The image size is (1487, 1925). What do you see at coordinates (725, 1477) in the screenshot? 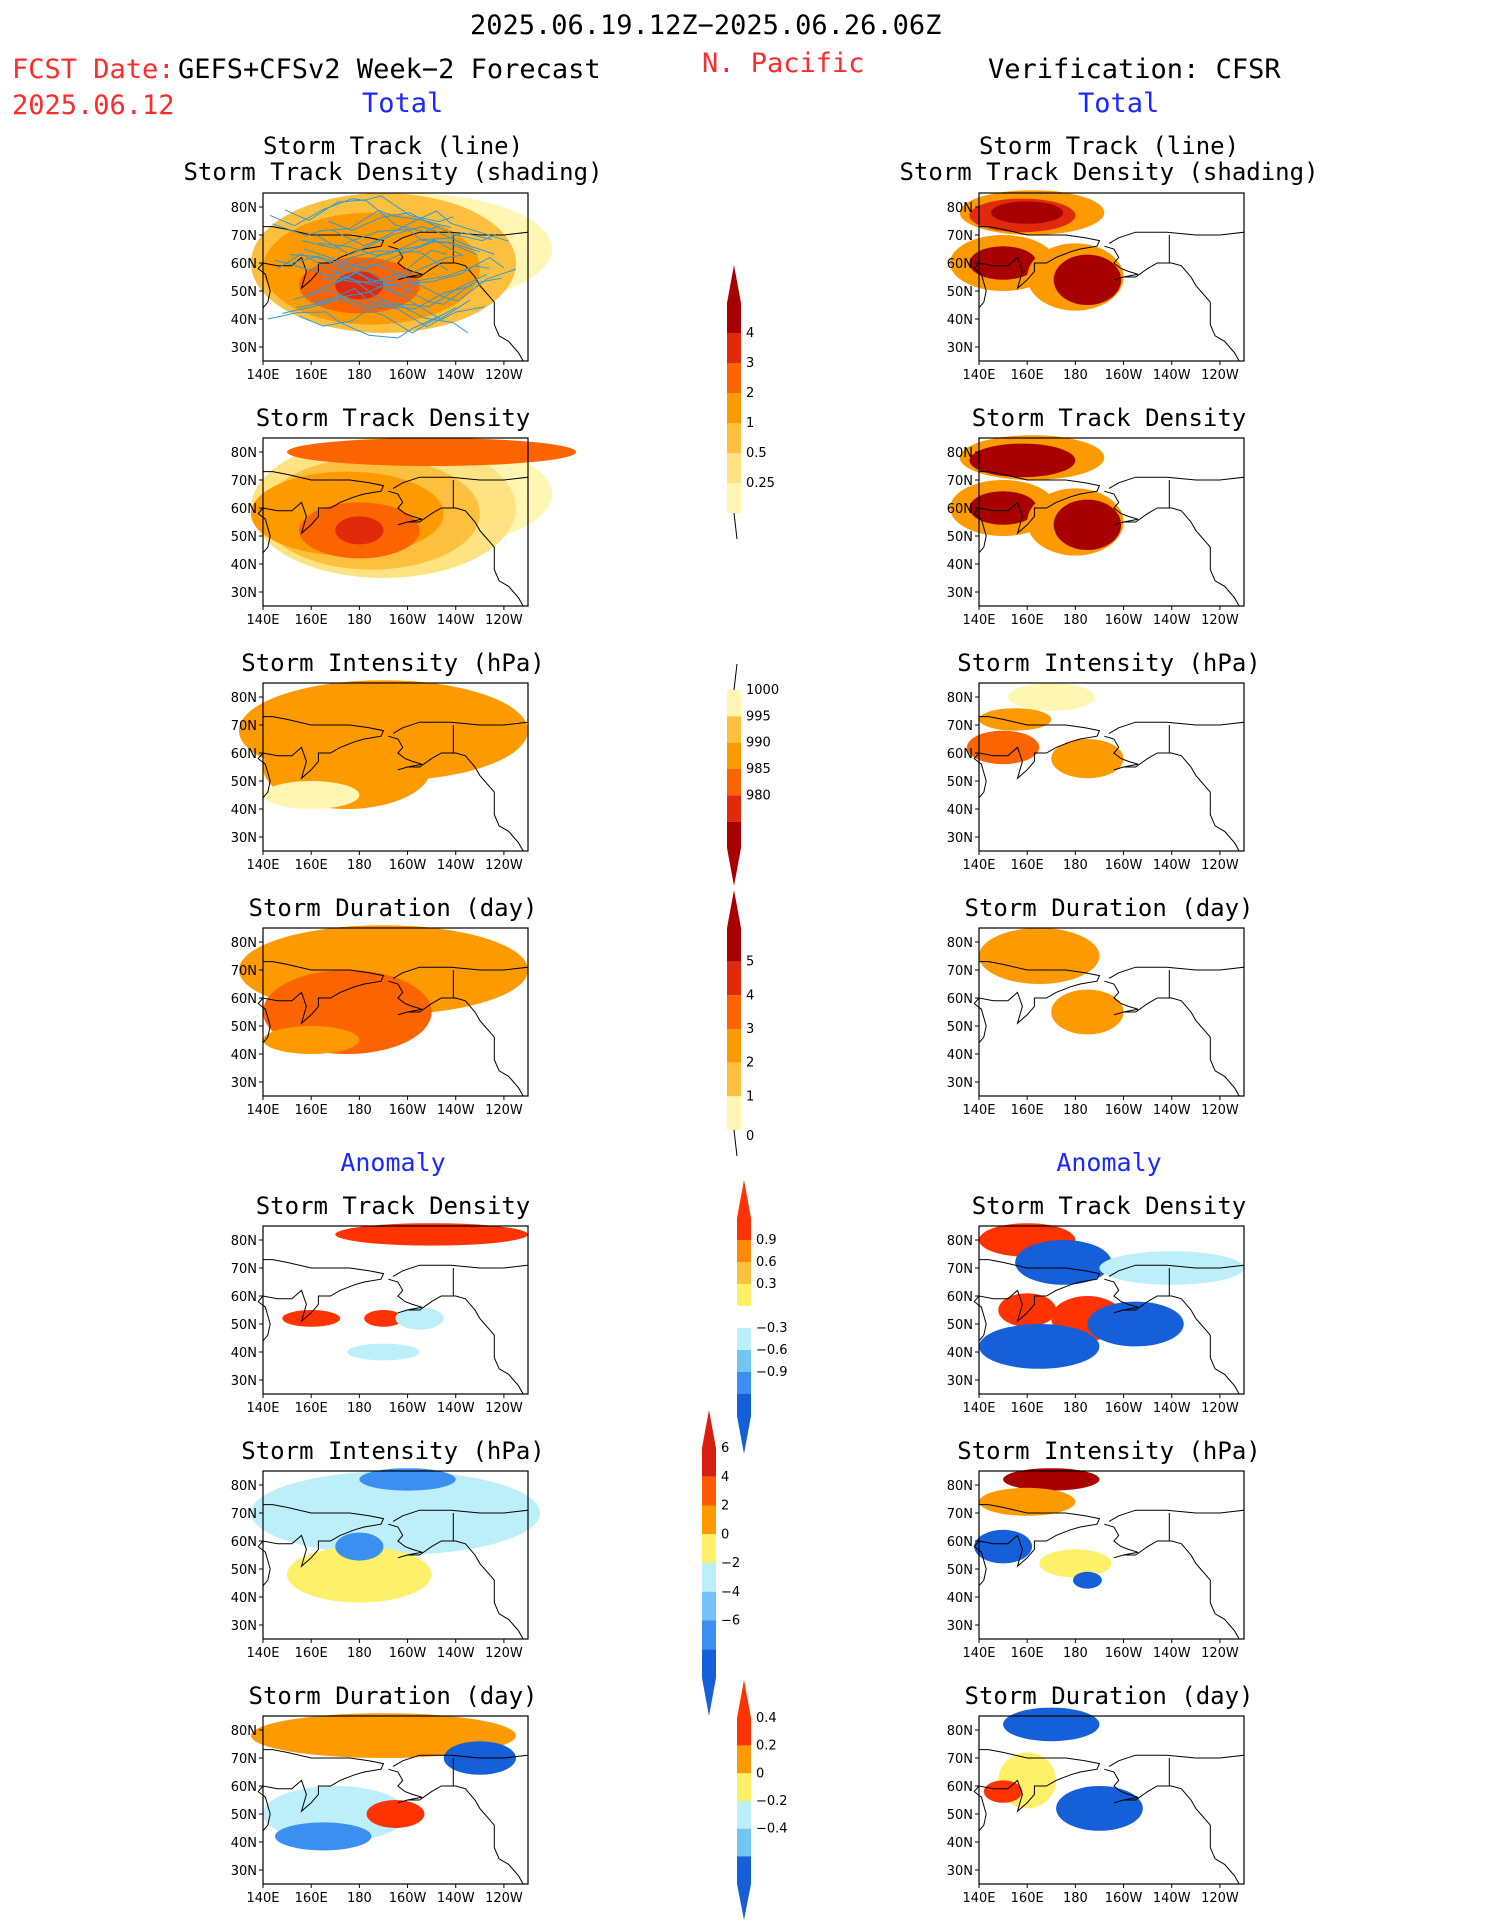
I see `colorbar-level-label: 4` at bounding box center [725, 1477].